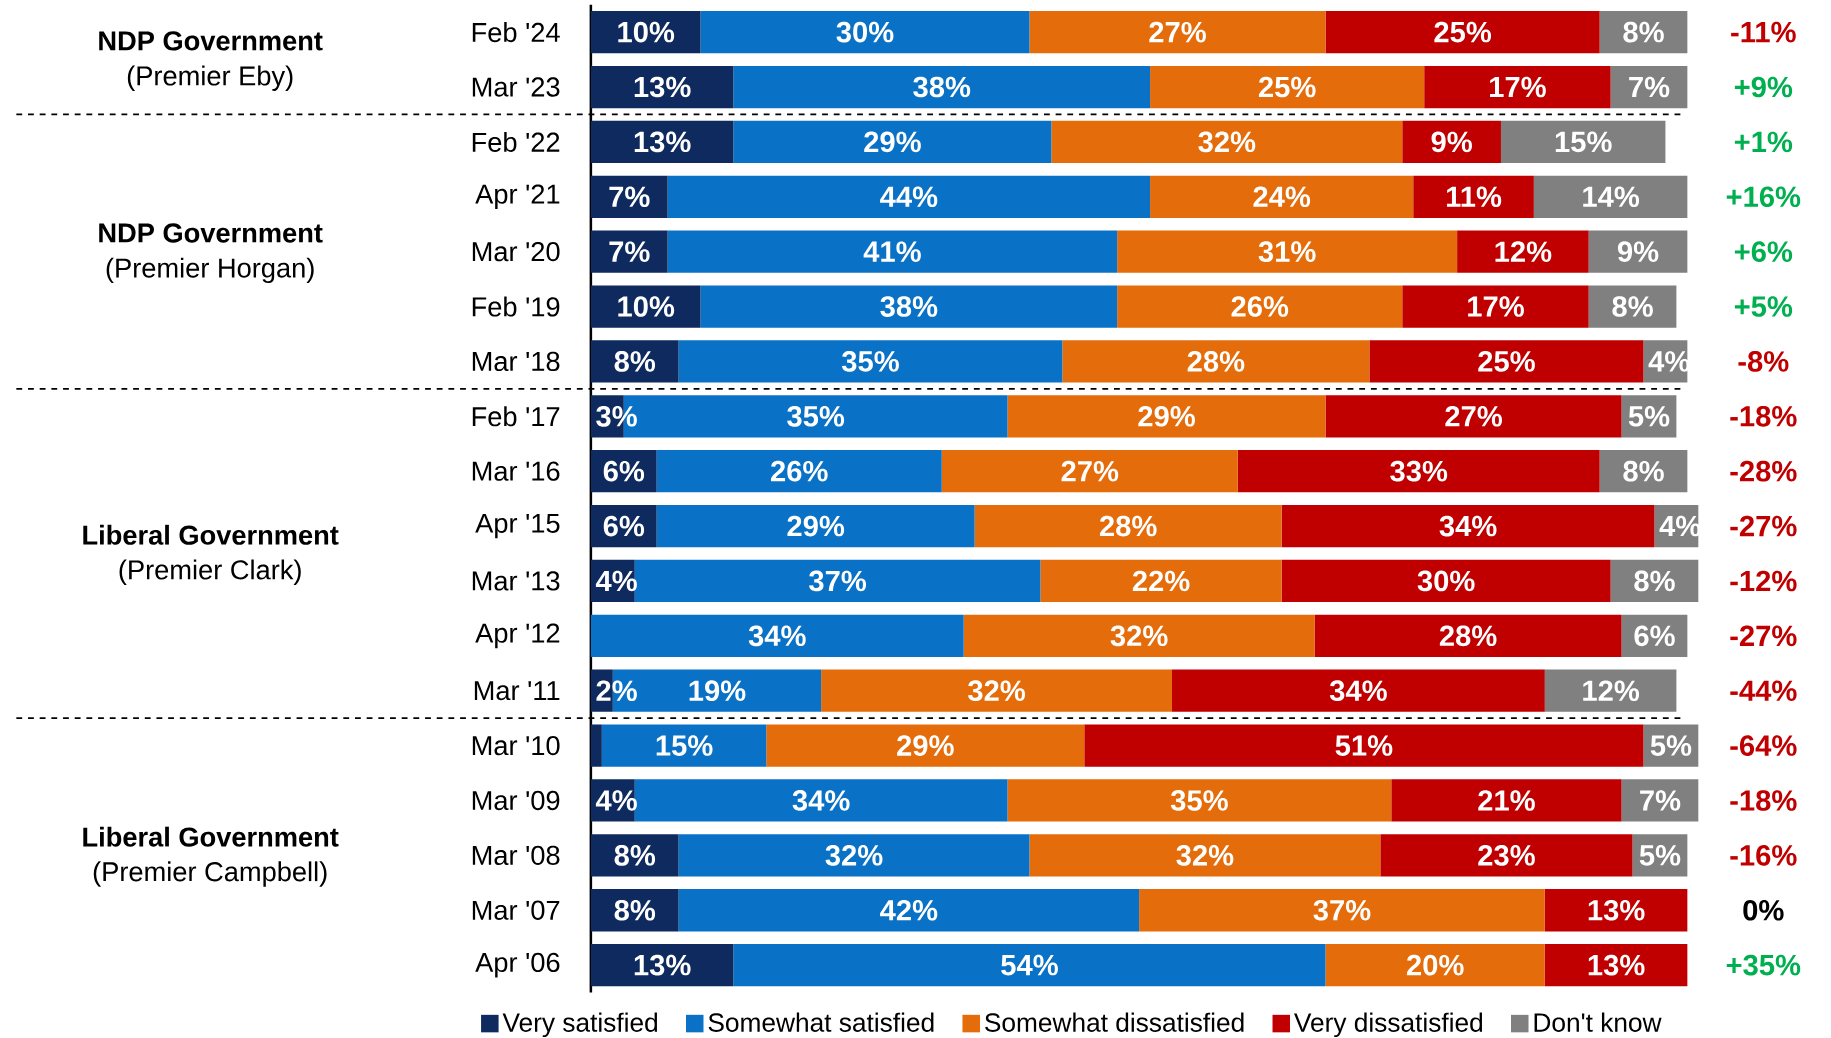  Describe the element at coordinates (210, 78) in the screenshot. I see `text: (Premier Eby)` at that location.